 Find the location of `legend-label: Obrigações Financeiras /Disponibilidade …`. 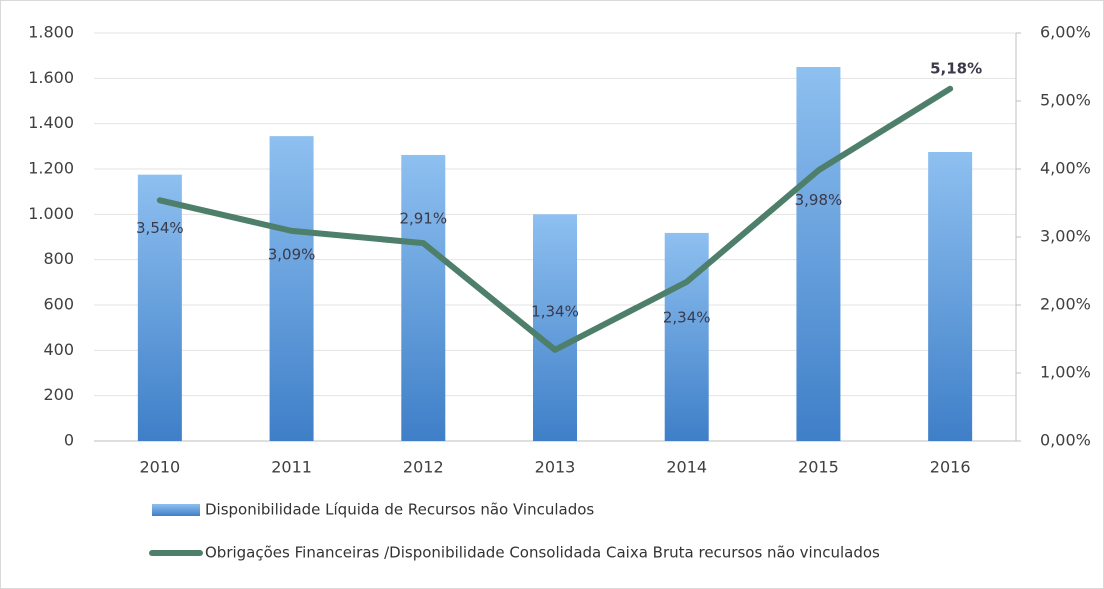

legend-label: Obrigações Financeiras /Disponibilidade … is located at coordinates (542, 553).